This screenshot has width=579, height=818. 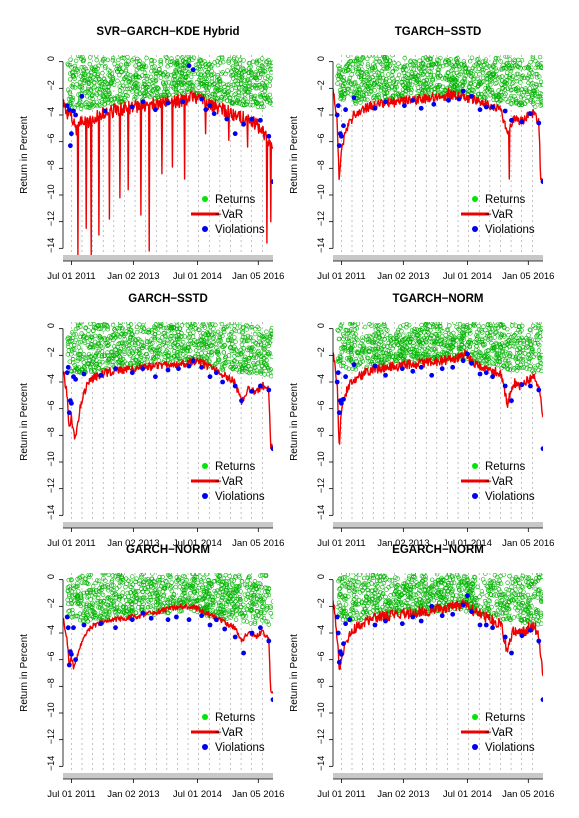 I want to click on legend-label: Returns, so click(x=235, y=467).